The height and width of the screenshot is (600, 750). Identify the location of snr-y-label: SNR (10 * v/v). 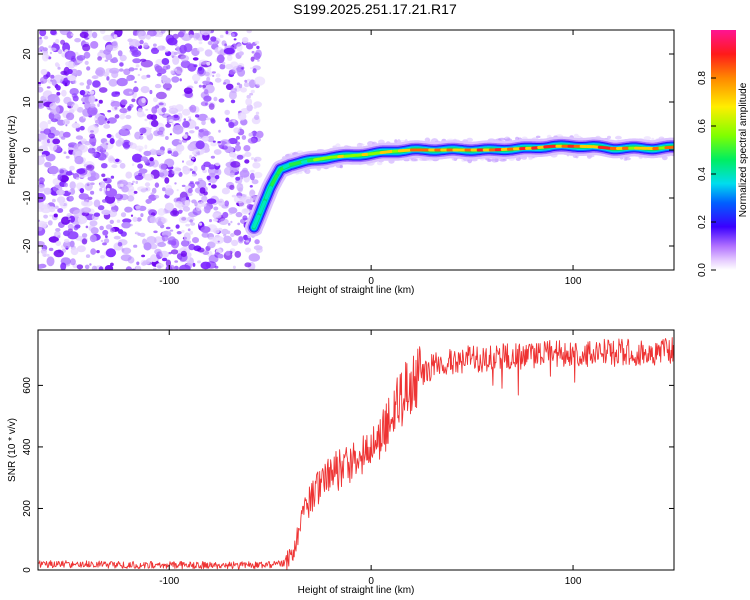
(12, 450).